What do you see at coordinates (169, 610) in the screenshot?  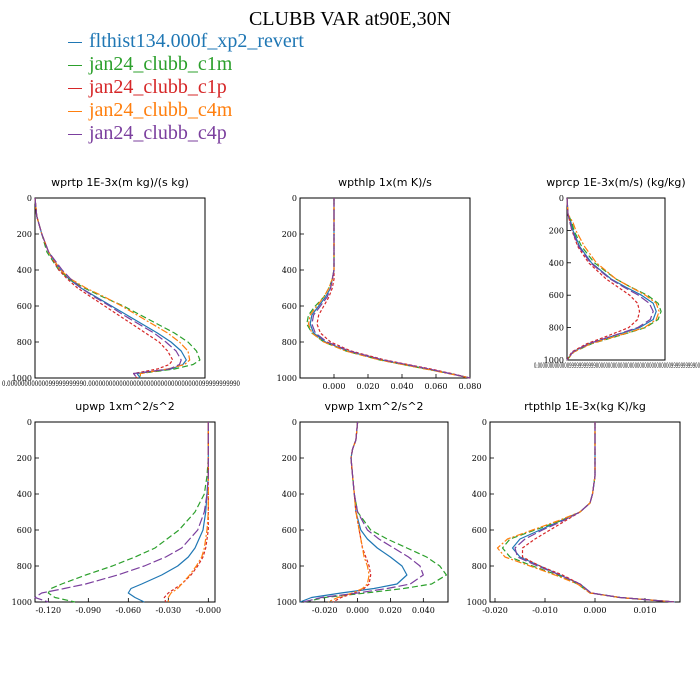 I see `x-tick-label: -0.030` at bounding box center [169, 610].